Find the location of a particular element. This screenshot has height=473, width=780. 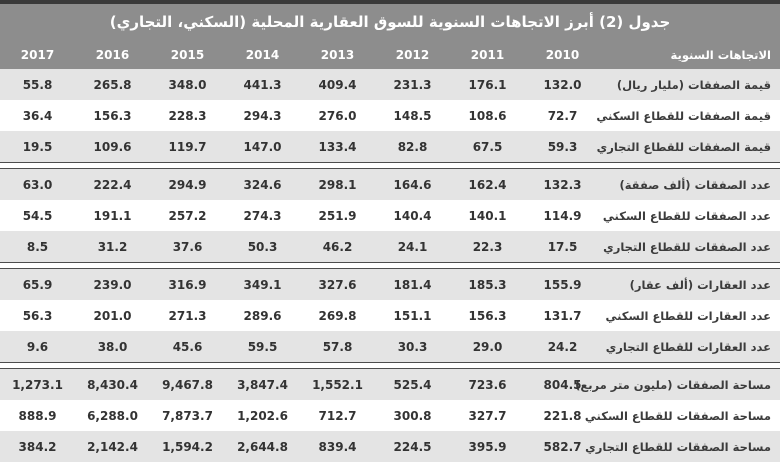

value-cell: 30.3 is located at coordinates (412, 346).